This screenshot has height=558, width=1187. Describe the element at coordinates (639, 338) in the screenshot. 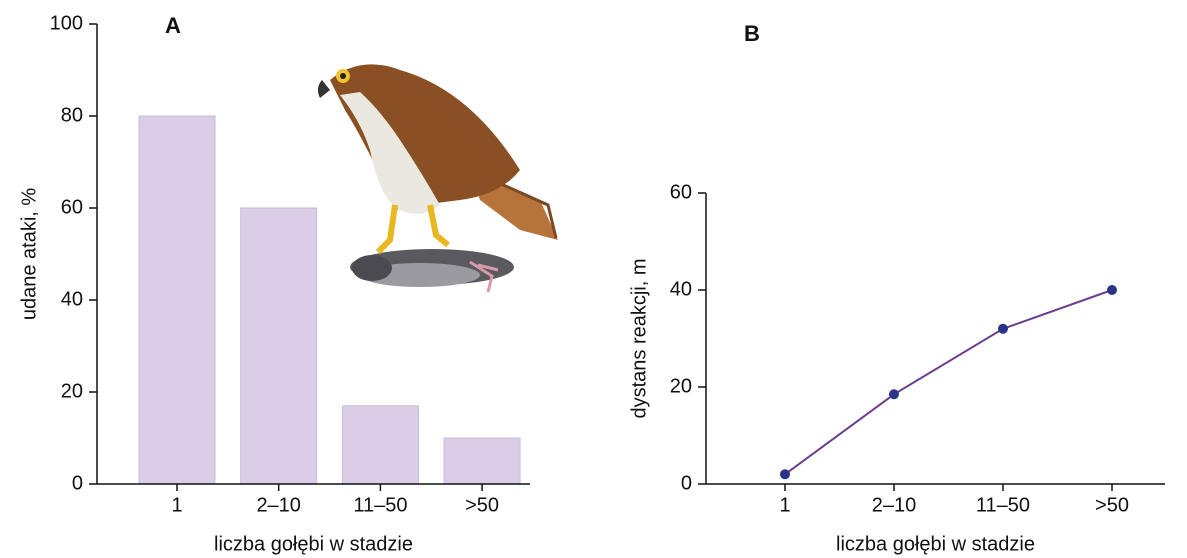

I see `y-axis-label: dystans reakcji, m` at that location.